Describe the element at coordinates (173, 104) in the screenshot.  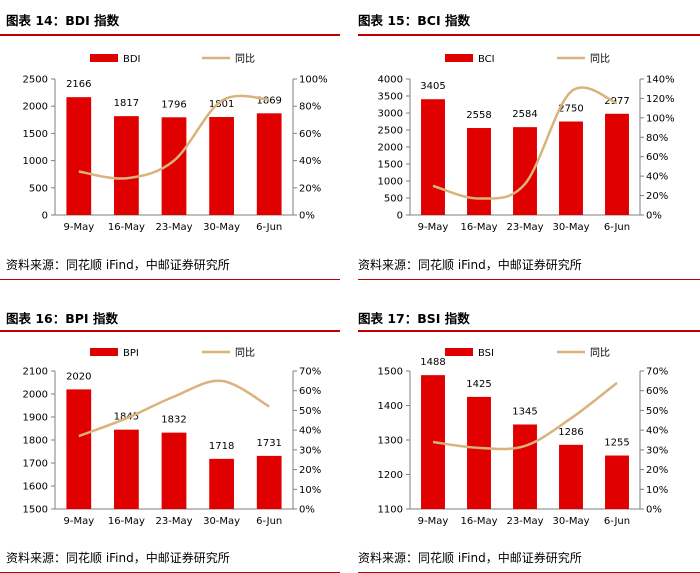
I see `bar-value-label: 1796` at that location.